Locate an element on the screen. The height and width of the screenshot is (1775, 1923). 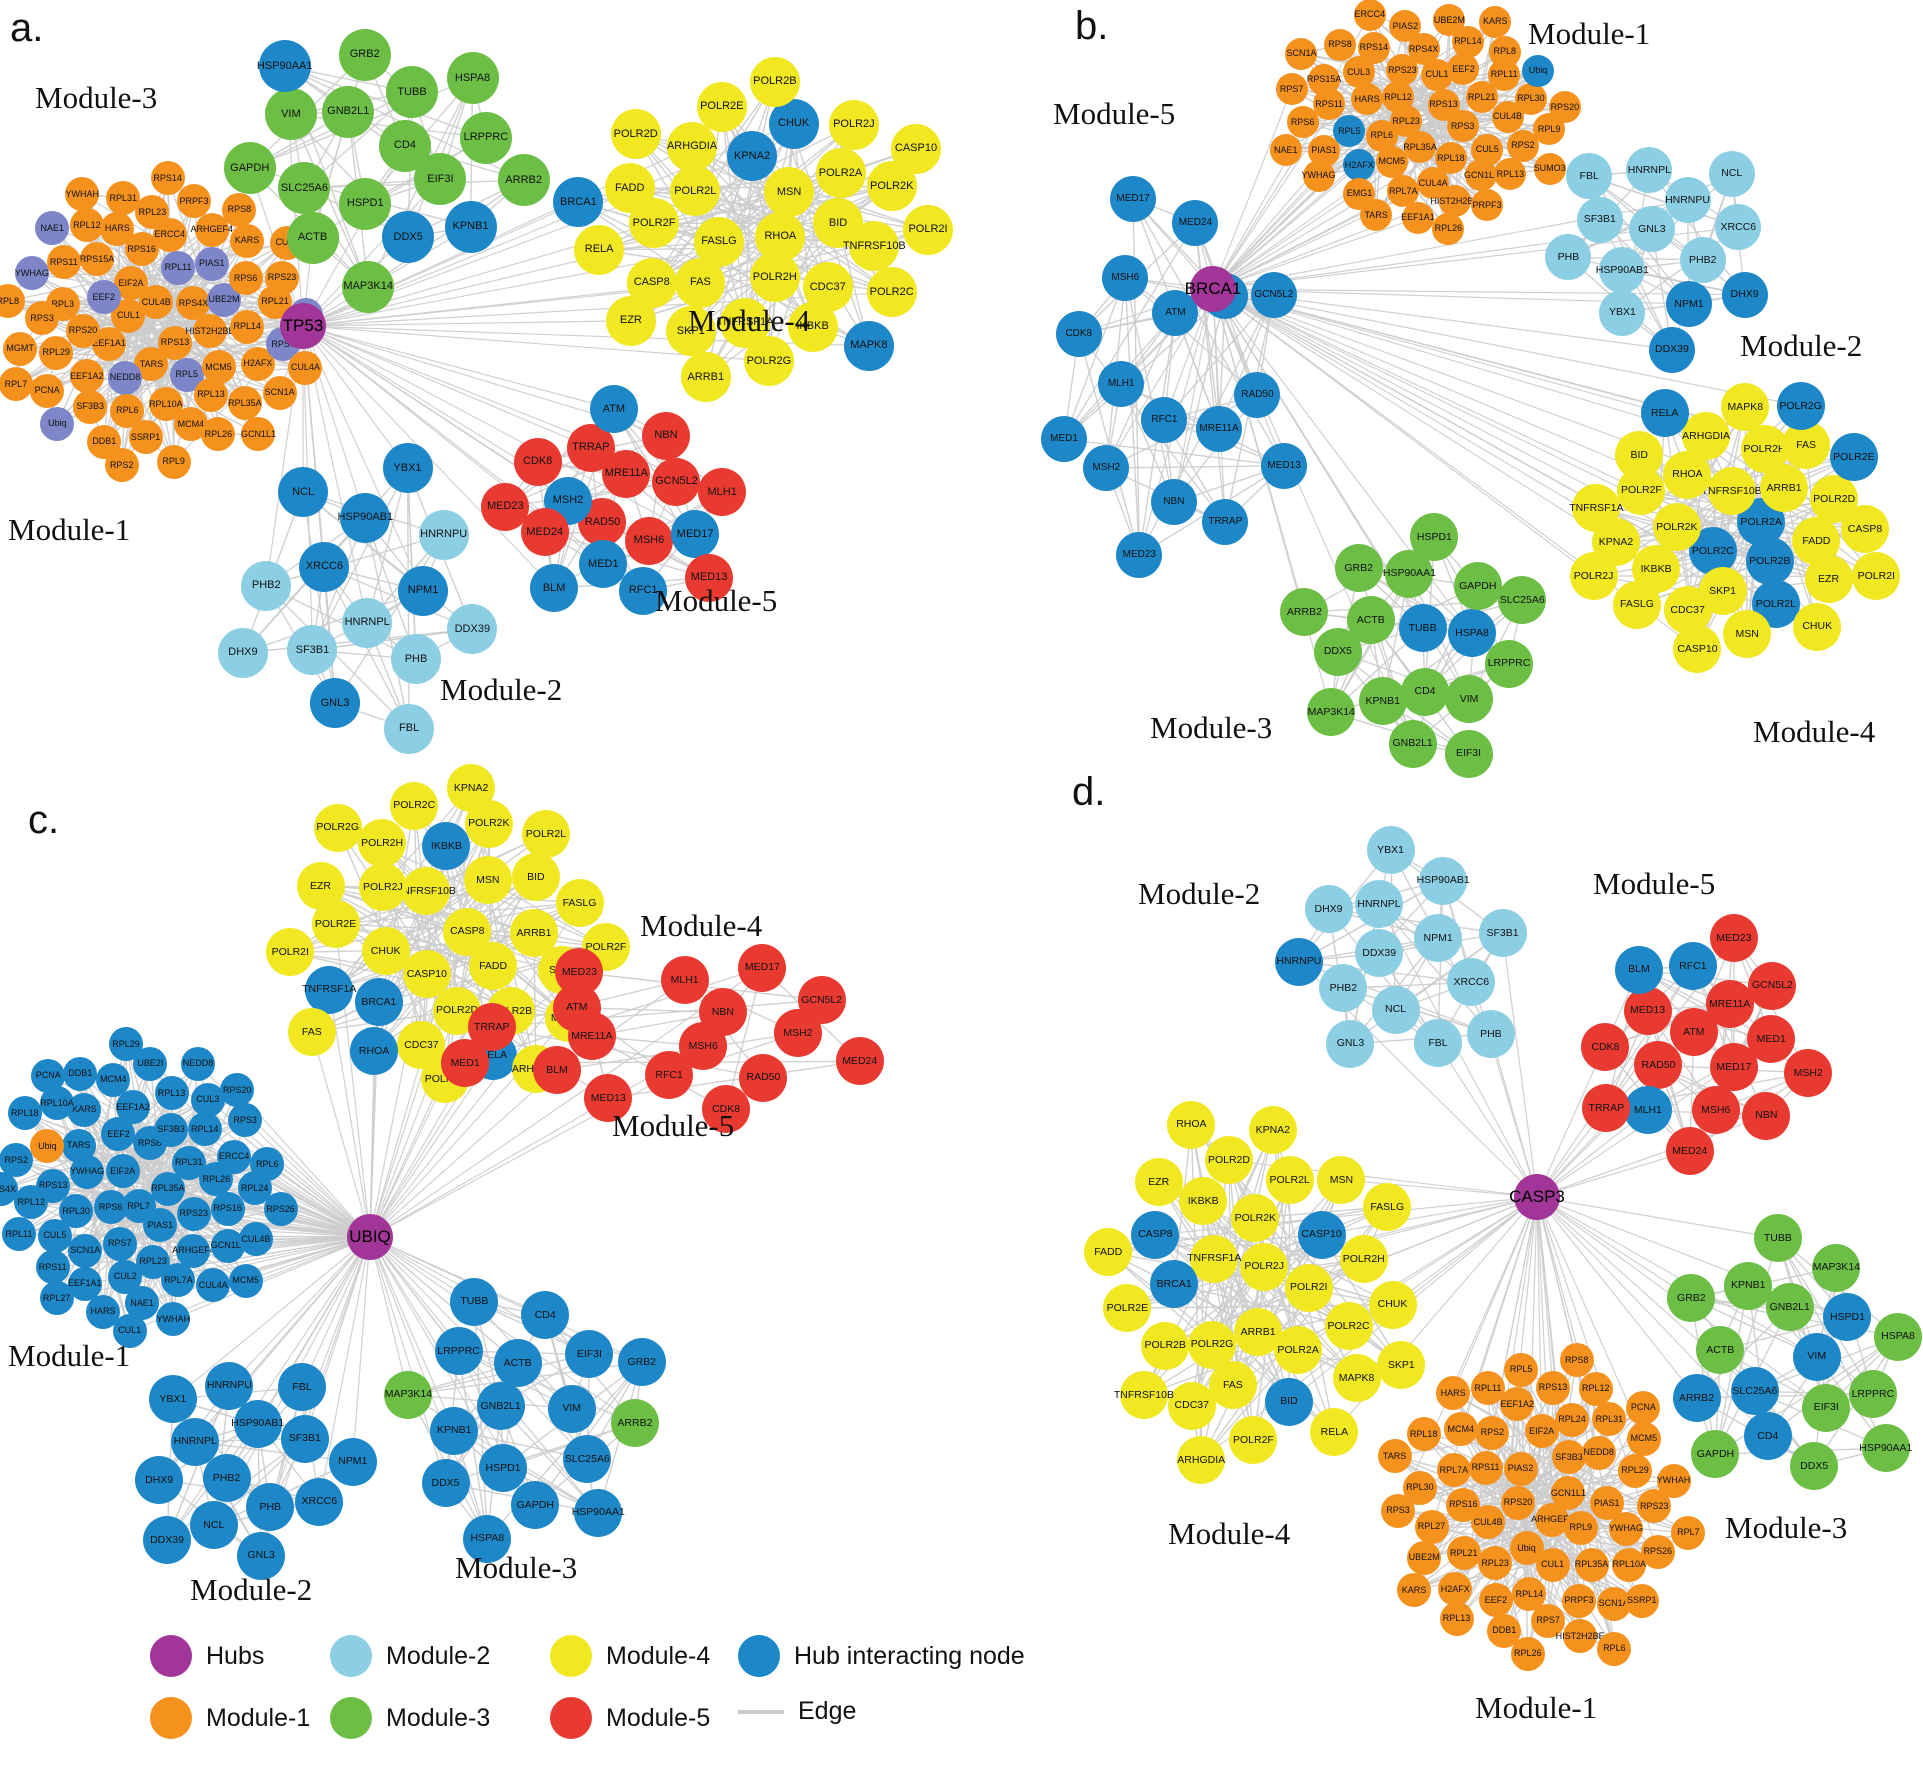
node-polr2c: POLR2C is located at coordinates (414, 805).